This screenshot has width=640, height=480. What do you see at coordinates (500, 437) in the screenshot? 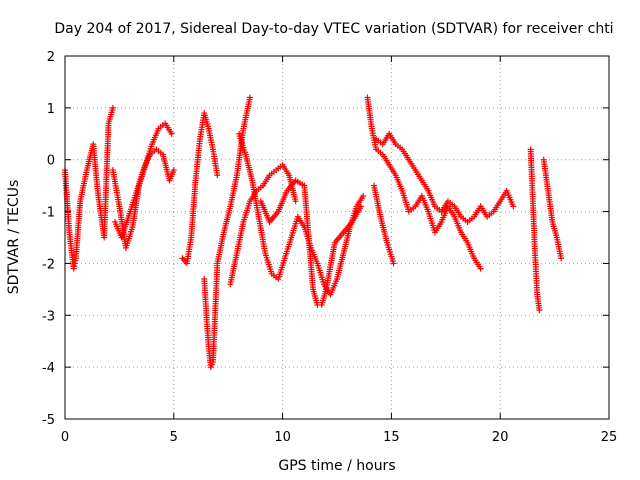
I see `x-tick-label: 20` at bounding box center [500, 437].